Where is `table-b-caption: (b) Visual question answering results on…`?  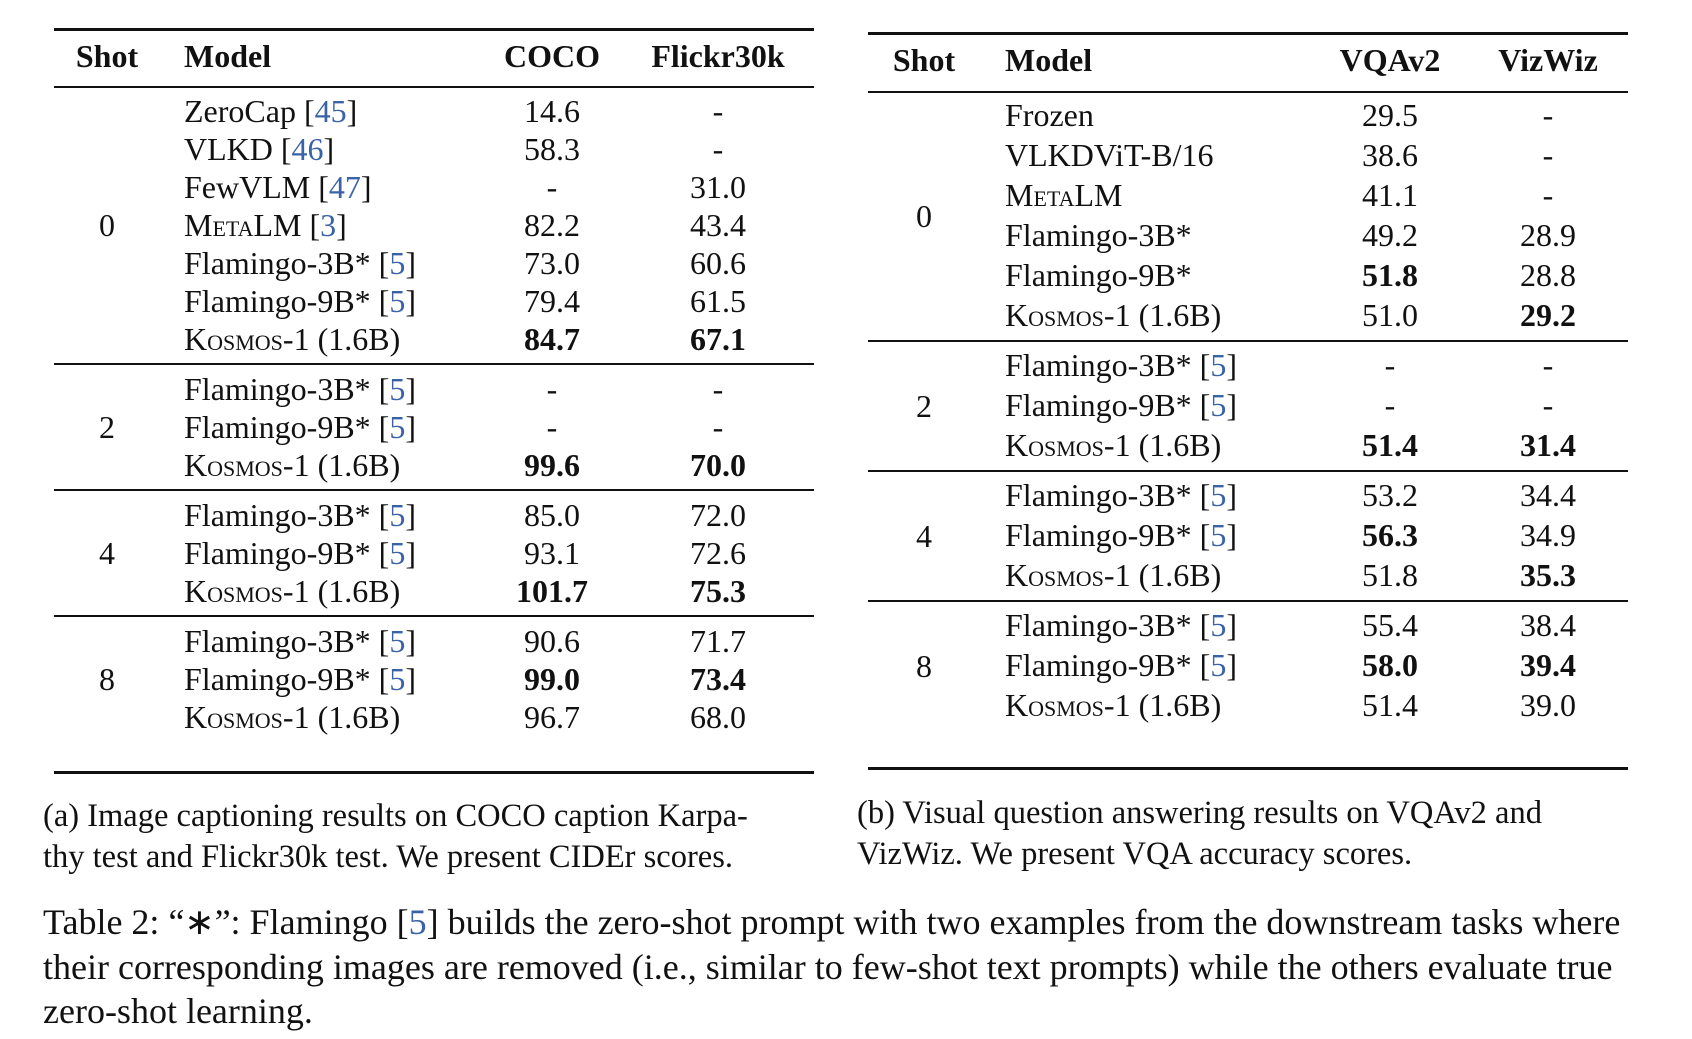
table-b-caption: (b) Visual question answering results on… is located at coordinates (1199, 833).